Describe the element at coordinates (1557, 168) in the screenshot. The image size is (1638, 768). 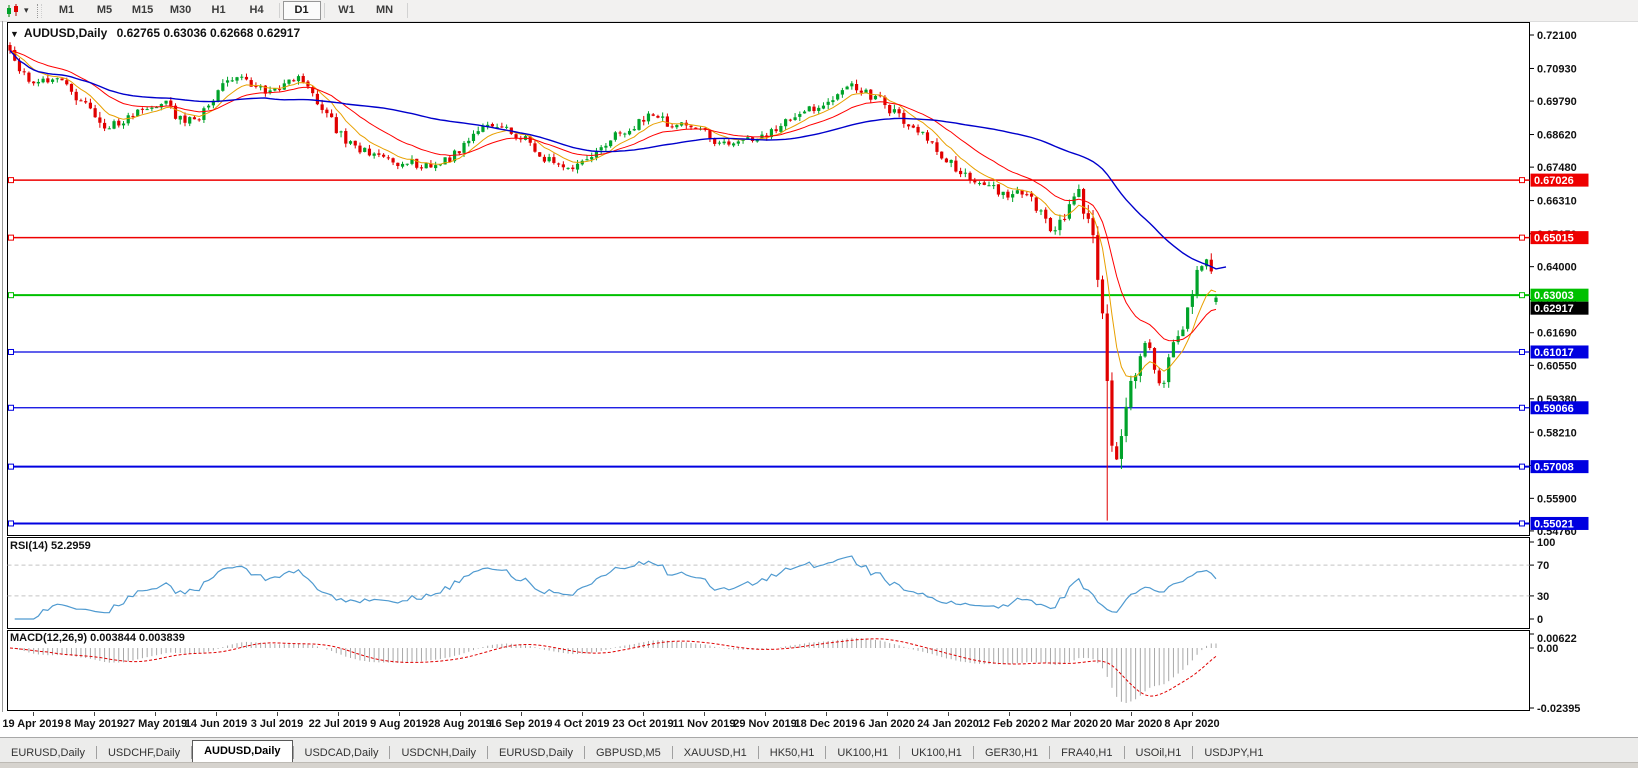
I see `price-tick: 0.67480` at that location.